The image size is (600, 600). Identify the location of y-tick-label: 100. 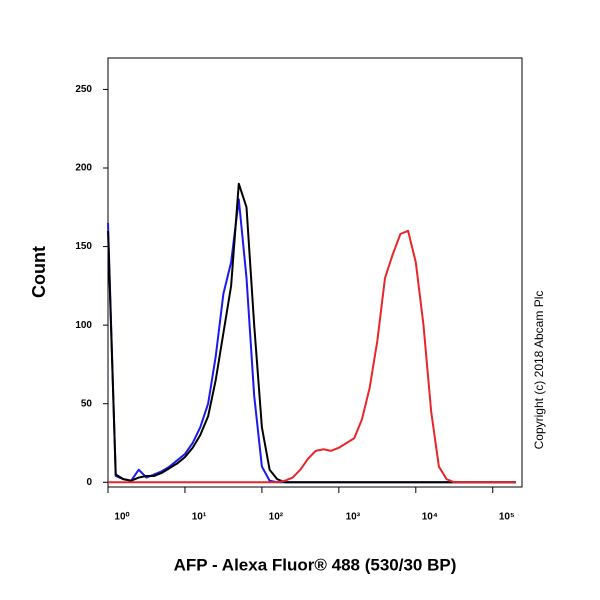
(83, 325).